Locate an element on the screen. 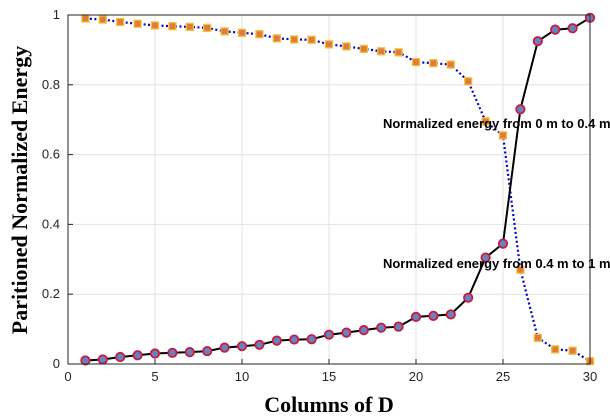 Image resolution: width=610 pixels, height=420 pixels. y-tick-label: 0.6 is located at coordinates (51, 154).